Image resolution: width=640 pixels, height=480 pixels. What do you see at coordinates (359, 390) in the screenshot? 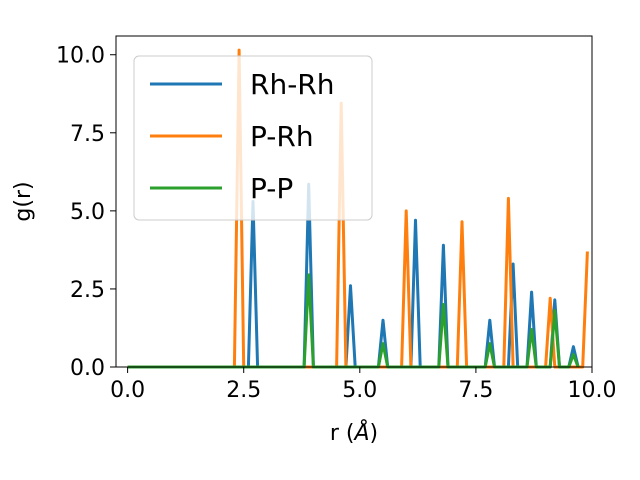
I see `x-tick-label: 5.0` at bounding box center [359, 390].